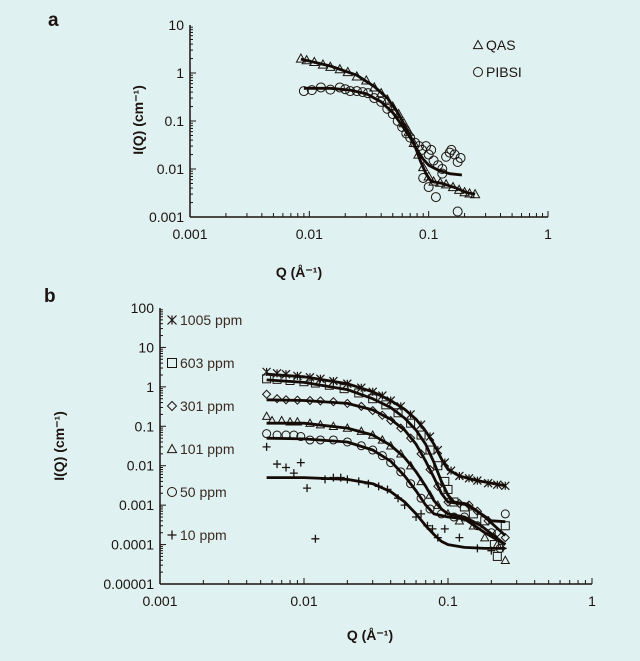 Image resolution: width=640 pixels, height=661 pixels. I want to click on legend-label: PIBSI, so click(504, 72).